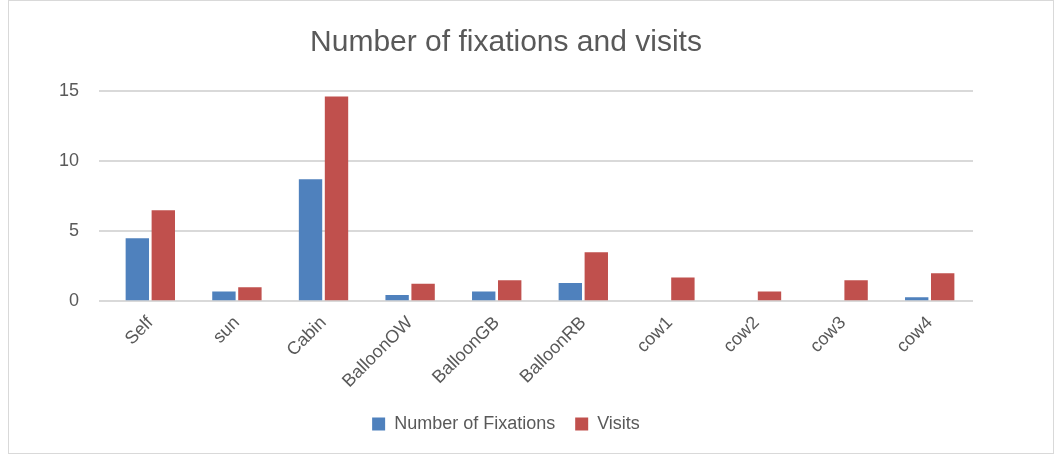 This screenshot has width=1059, height=457. Describe the element at coordinates (618, 422) in the screenshot. I see `legend-label: Visits` at that location.